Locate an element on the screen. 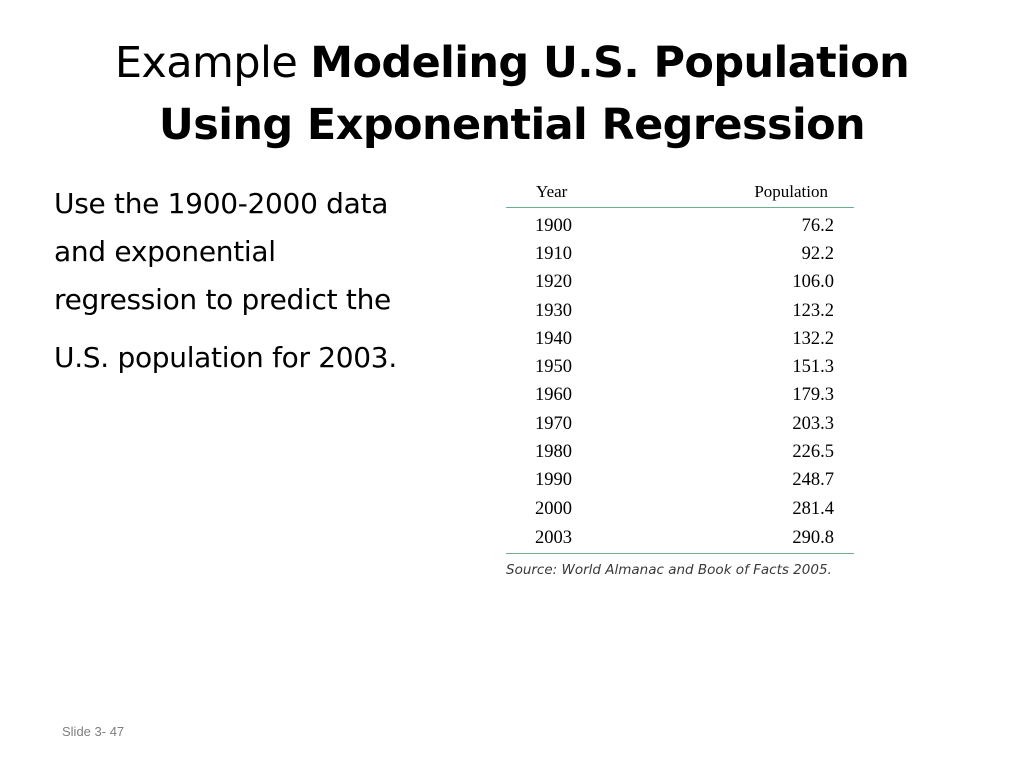 This screenshot has height=768, width=1024. body-line: U.S. population for 2003. is located at coordinates (225, 357).